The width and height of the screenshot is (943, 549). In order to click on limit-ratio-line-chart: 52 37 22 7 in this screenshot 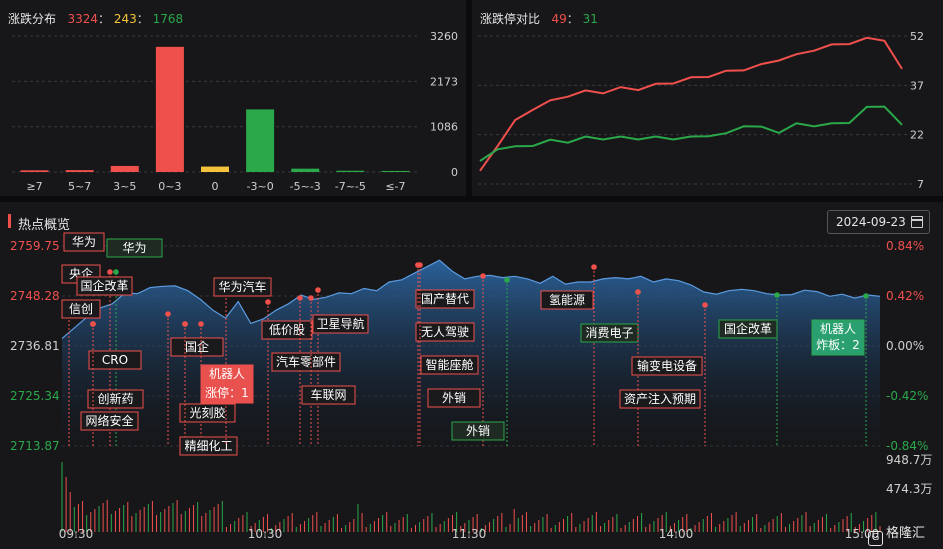, I will do `click(701, 110)`.